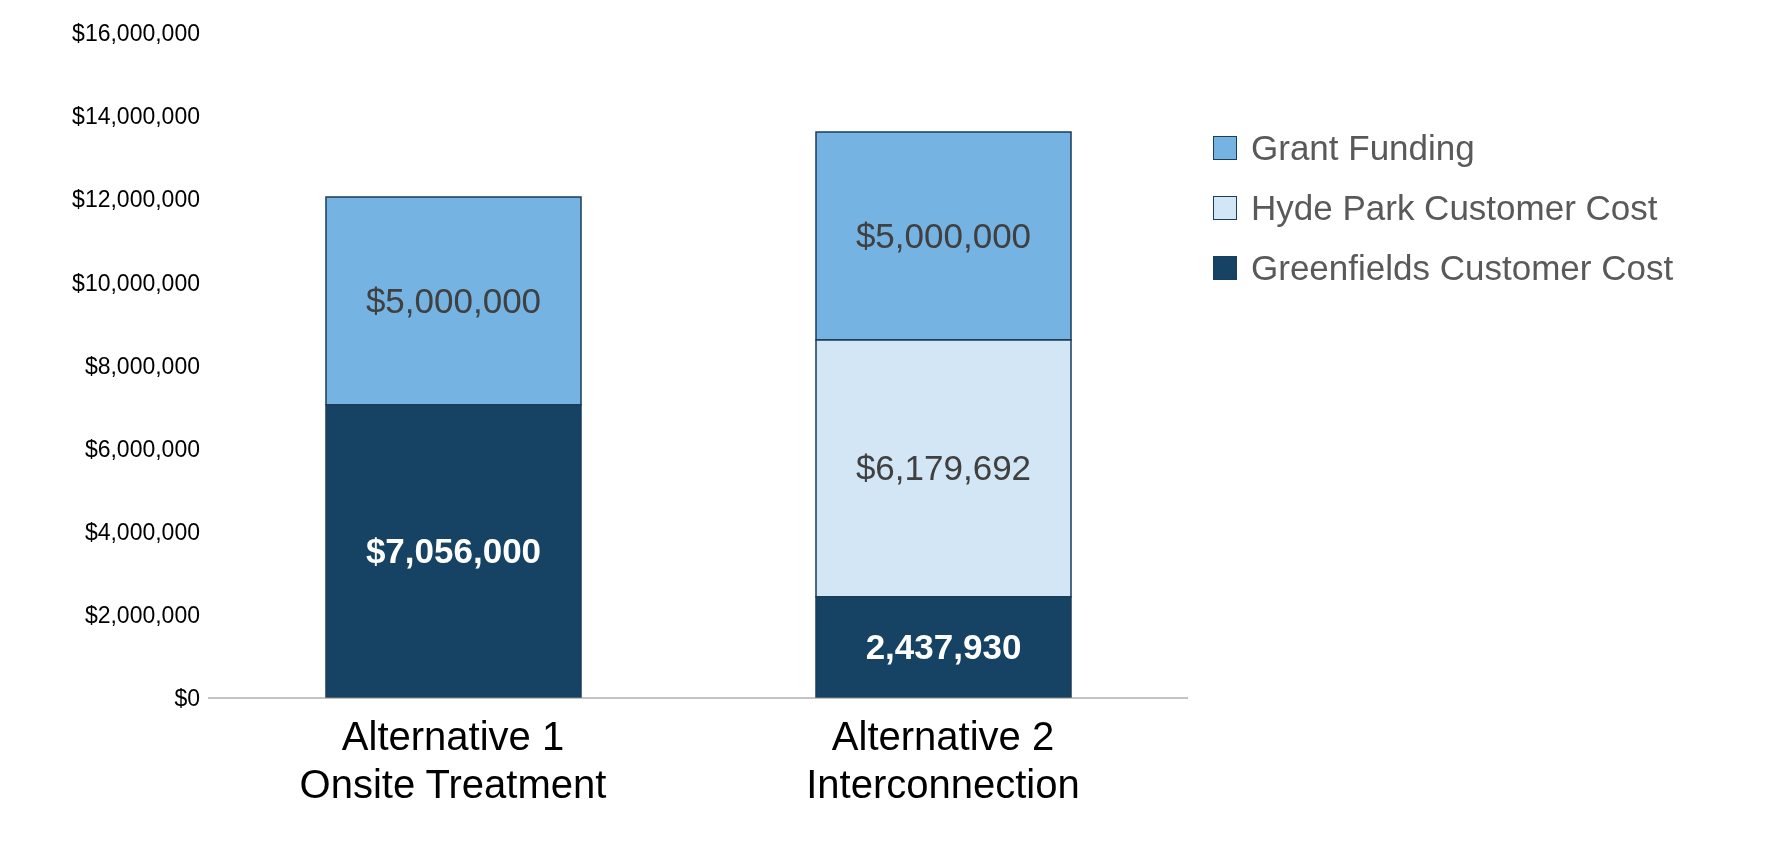 This screenshot has width=1781, height=842. I want to click on y-tick-label: $12,000,000, so click(136, 199).